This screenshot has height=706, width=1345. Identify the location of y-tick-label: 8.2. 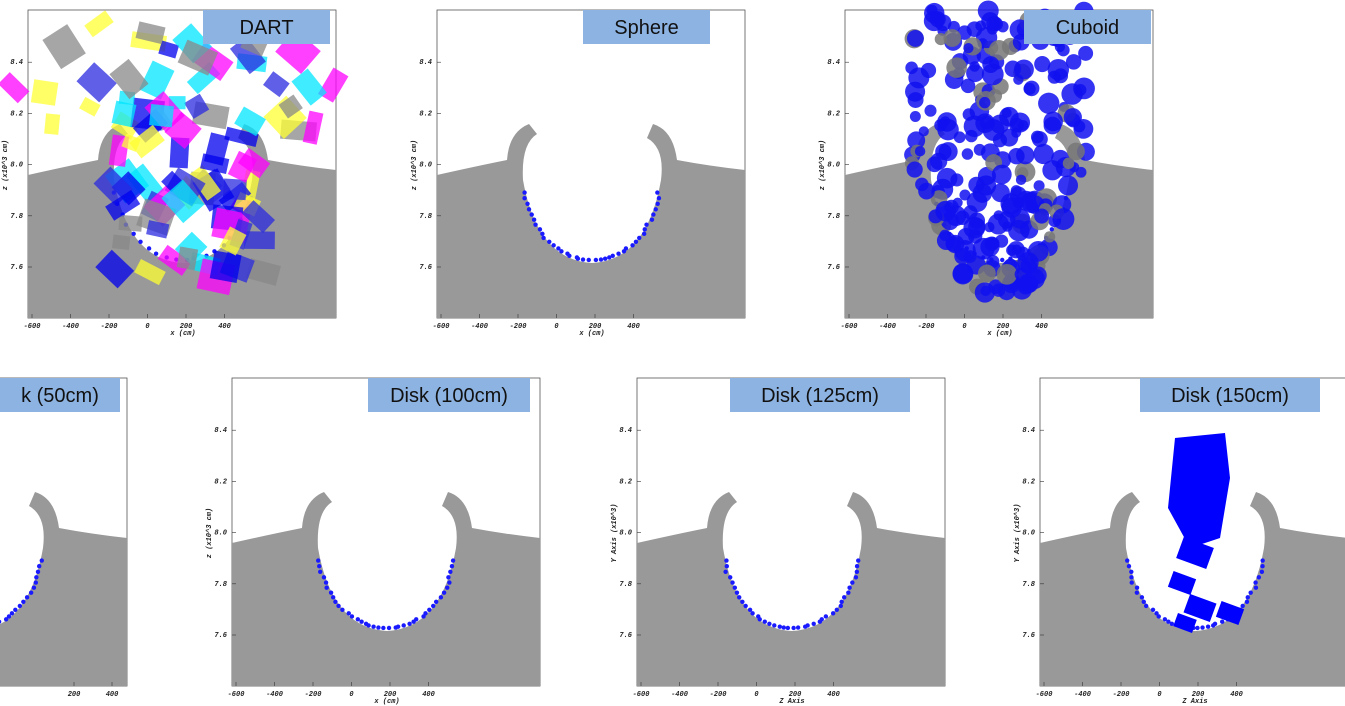
(425, 114).